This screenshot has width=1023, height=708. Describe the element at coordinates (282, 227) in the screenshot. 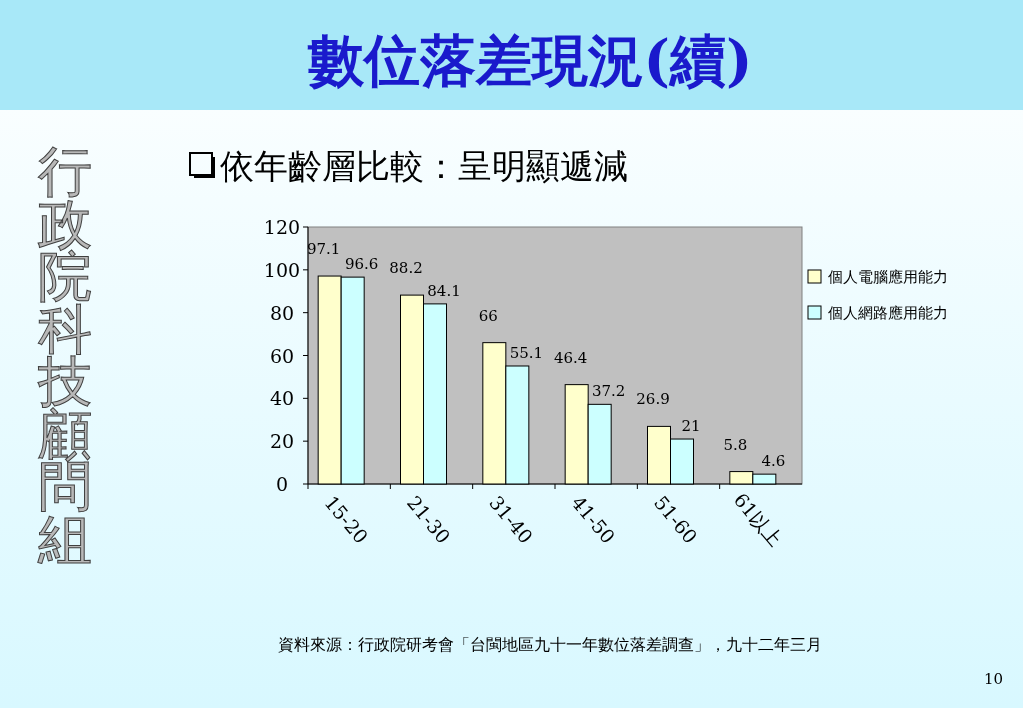

I see `y-tick-label: 120` at that location.